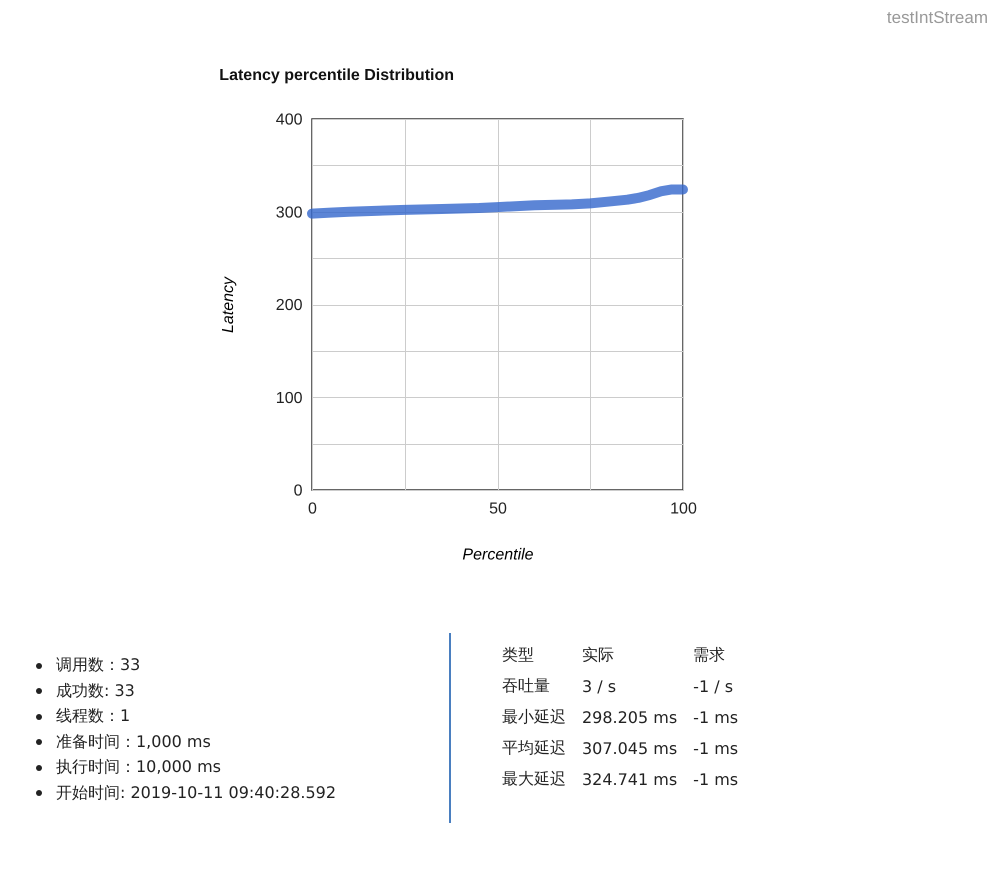  I want to click on text: 需求, so click(709, 655).